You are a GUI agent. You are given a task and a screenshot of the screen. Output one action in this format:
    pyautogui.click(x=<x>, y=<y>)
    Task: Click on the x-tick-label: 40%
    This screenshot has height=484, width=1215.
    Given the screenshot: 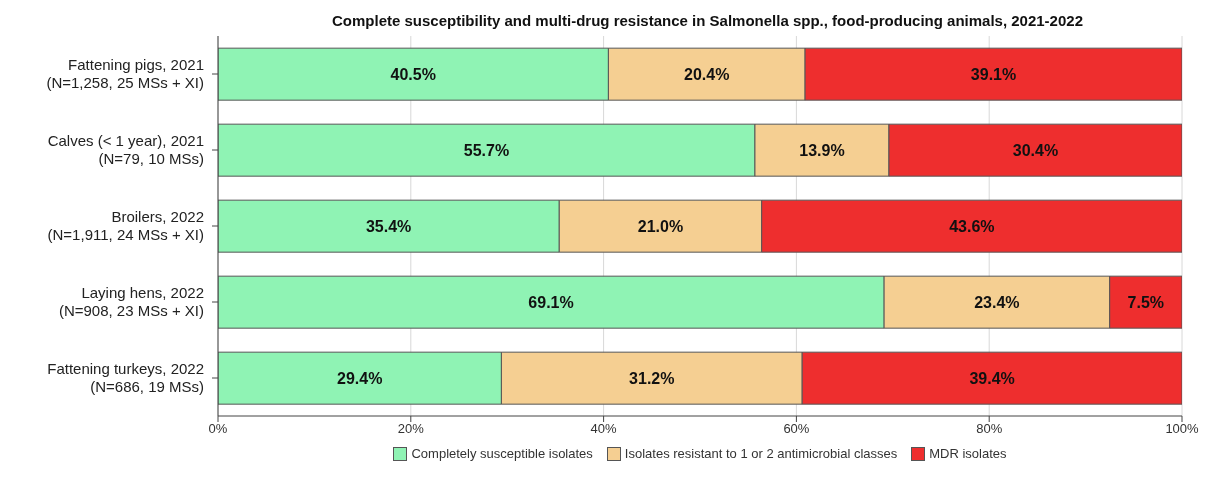 What is the action you would take?
    pyautogui.click(x=604, y=429)
    